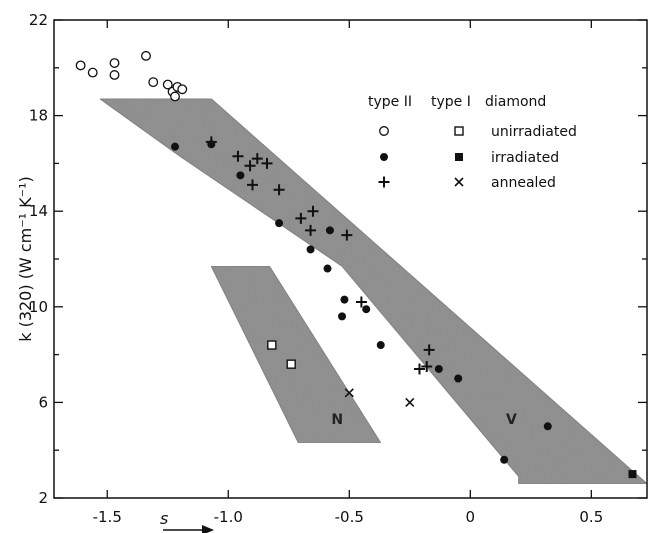  Describe the element at coordinates (38, 211) in the screenshot. I see `y-tick-label: 14` at that location.